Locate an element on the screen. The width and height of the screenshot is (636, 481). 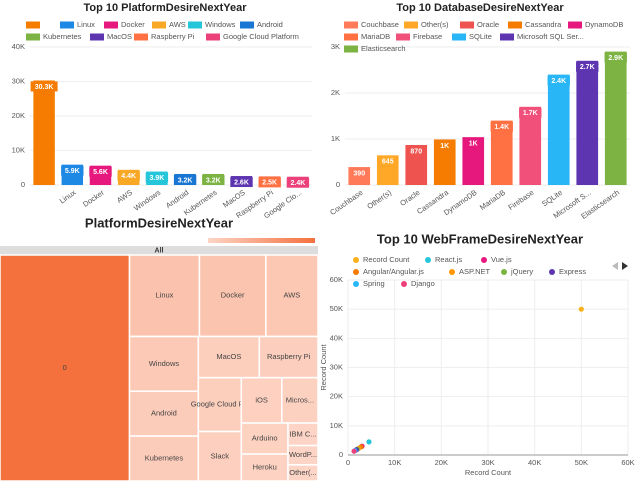
value-label: 3.9K is located at coordinates (157, 178).